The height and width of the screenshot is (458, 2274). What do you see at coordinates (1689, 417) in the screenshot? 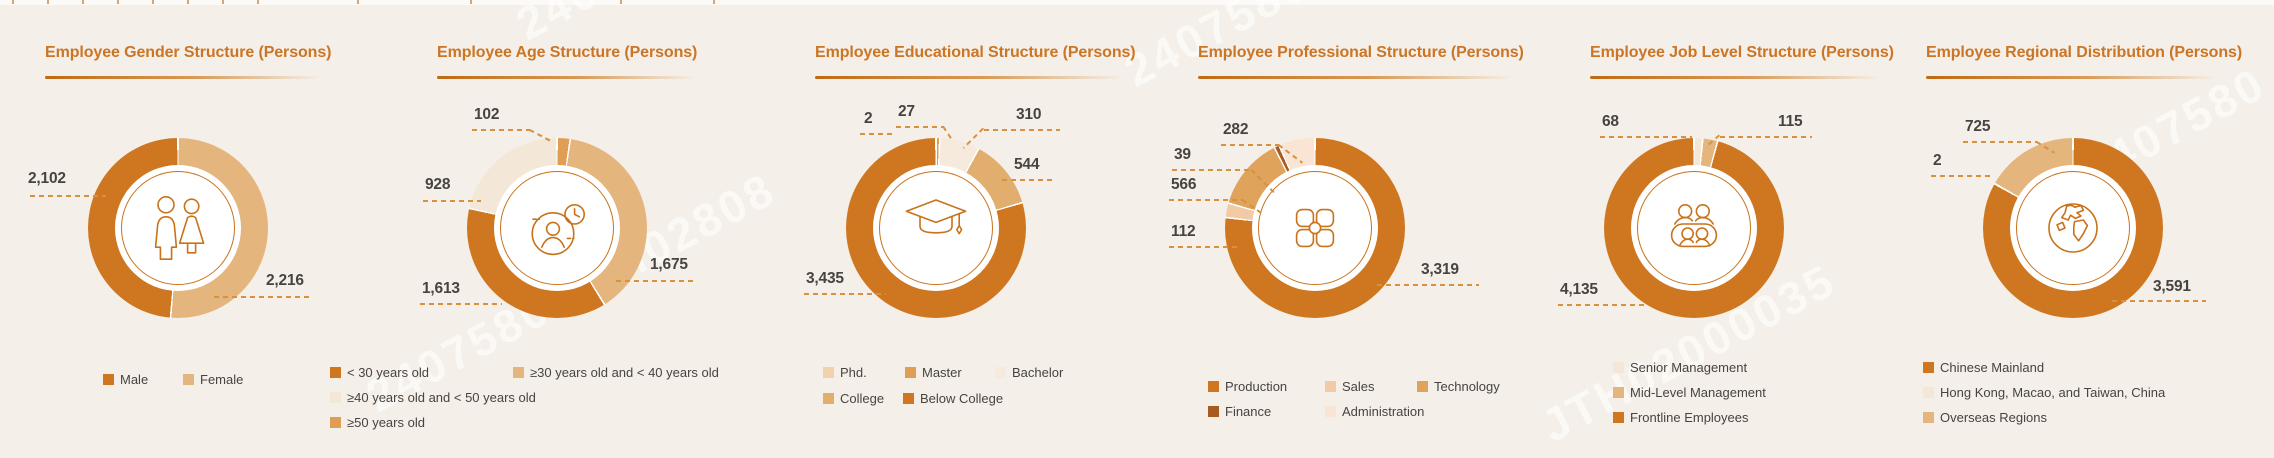
I see `legend-label: Frontline Employees` at bounding box center [1689, 417].